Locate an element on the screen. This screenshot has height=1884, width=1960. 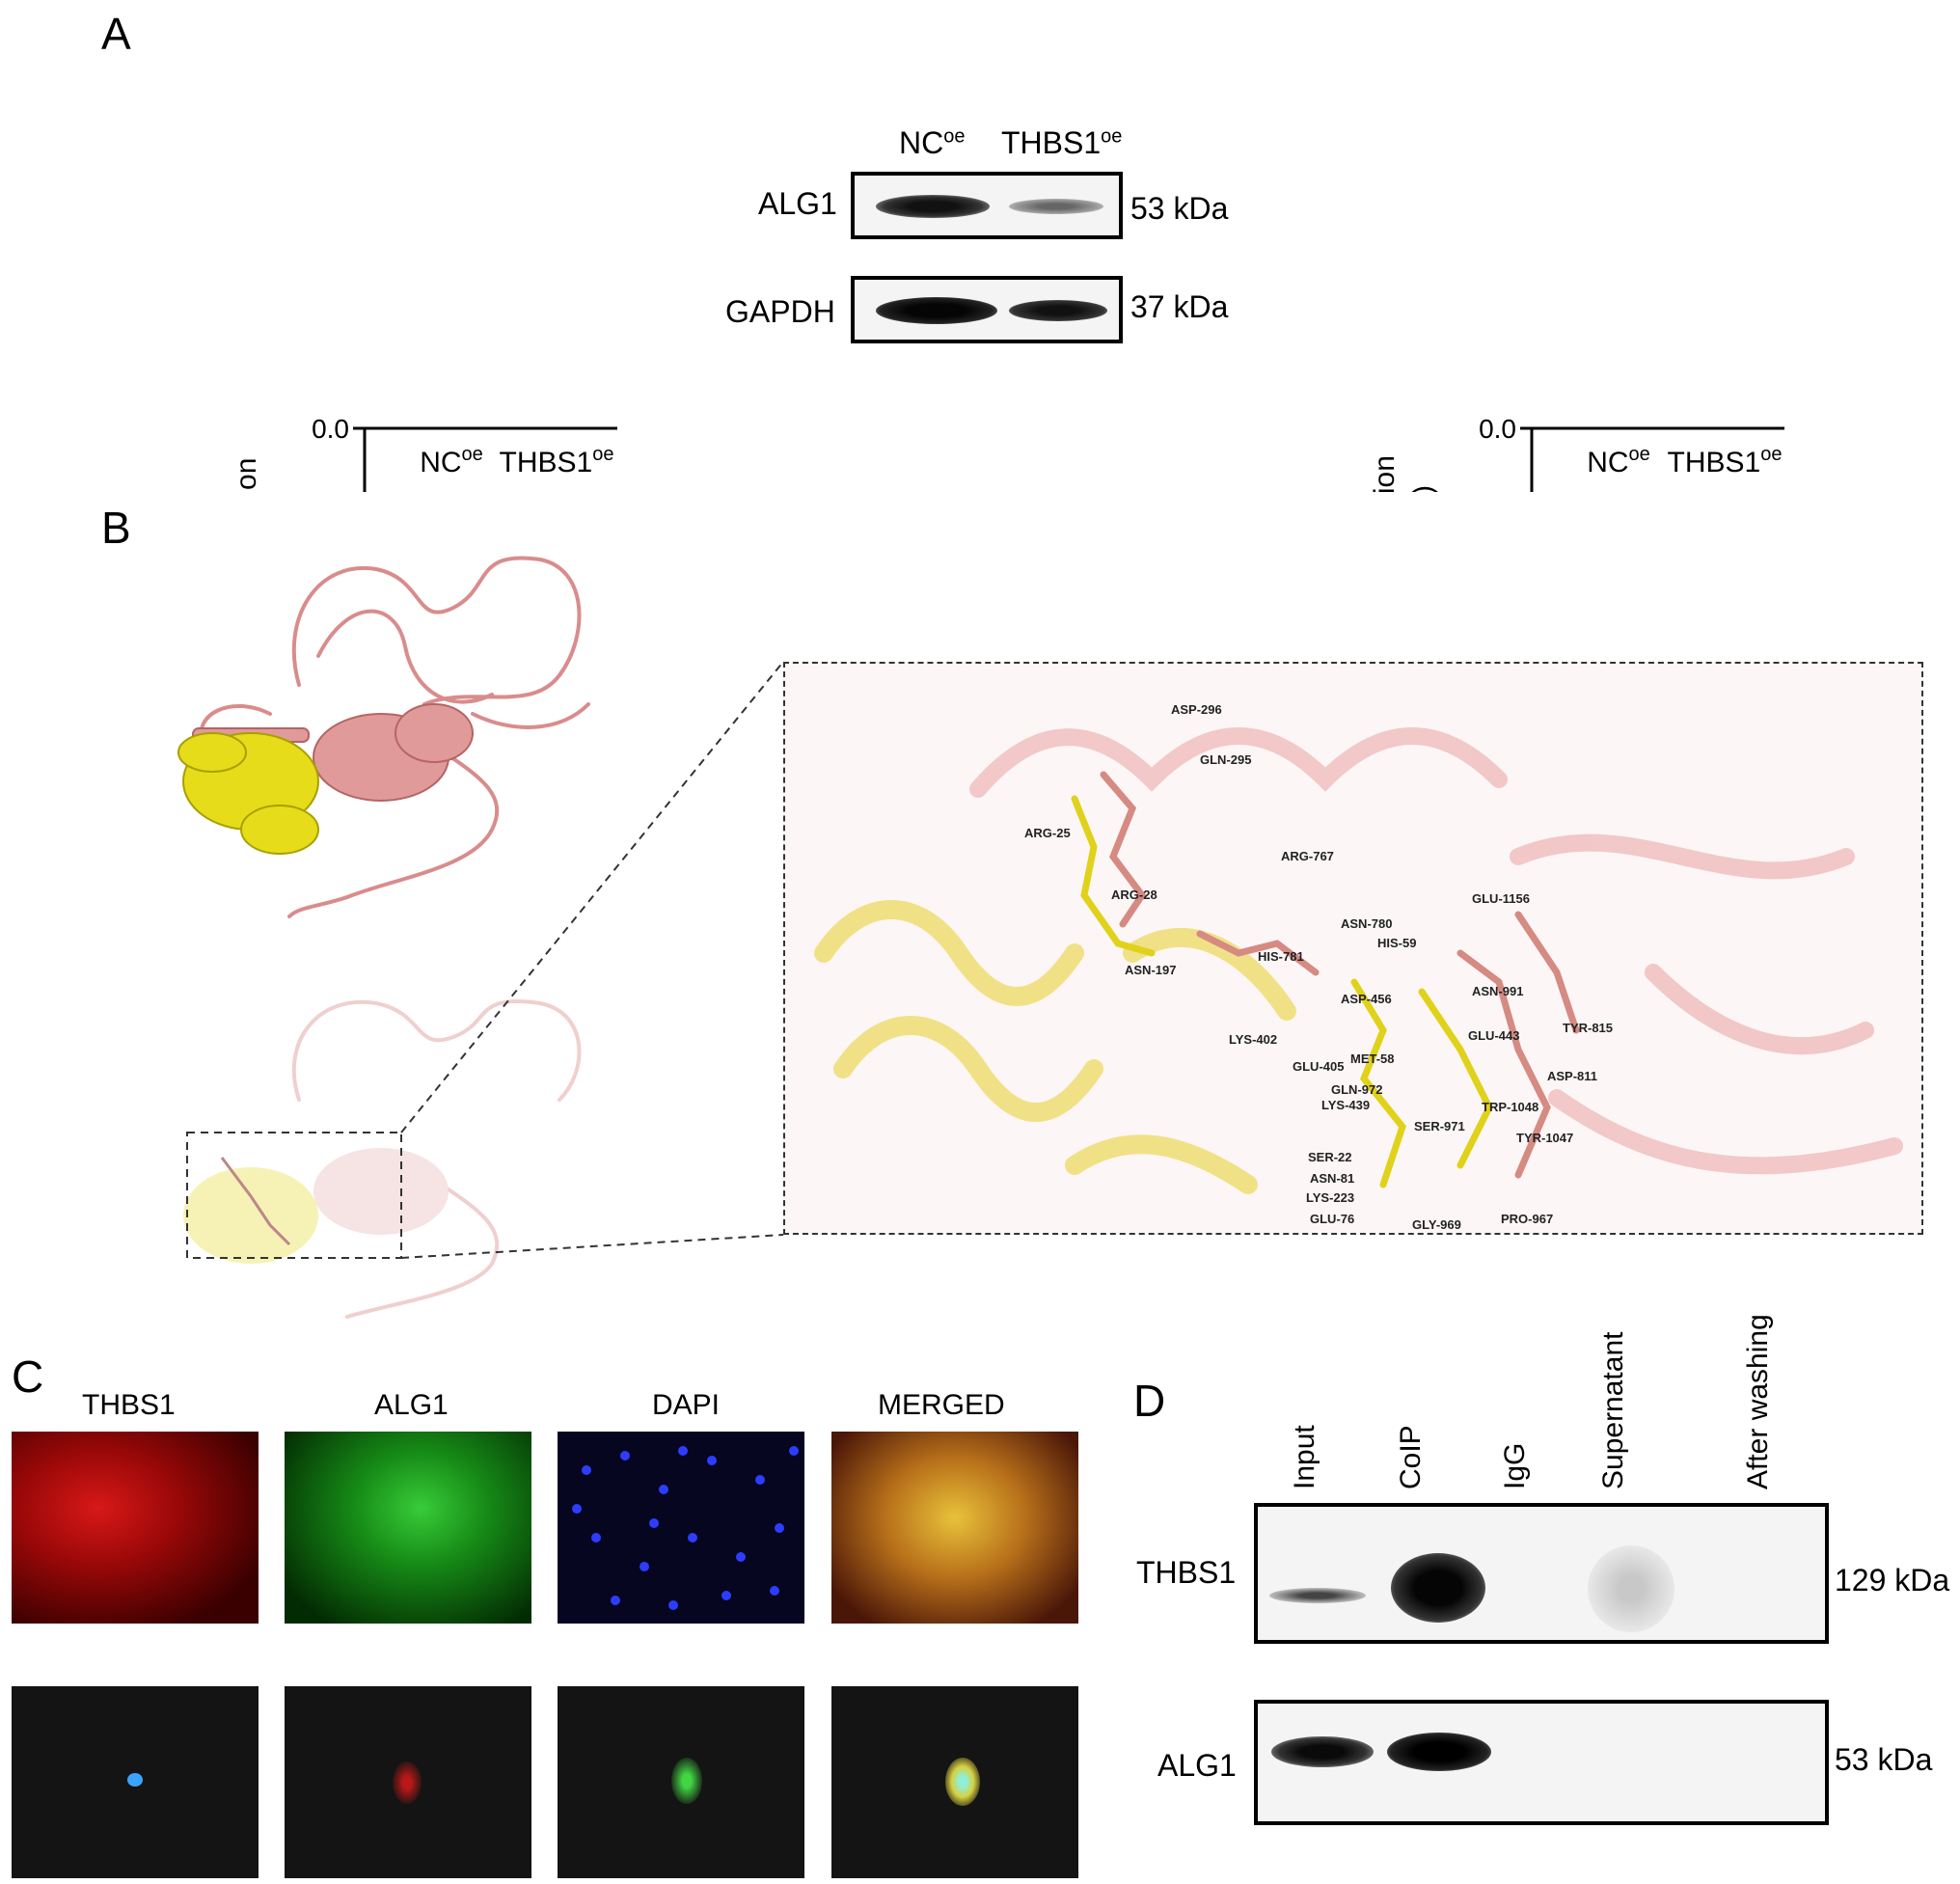
blot-a-gapdh-membrane is located at coordinates (987, 309).